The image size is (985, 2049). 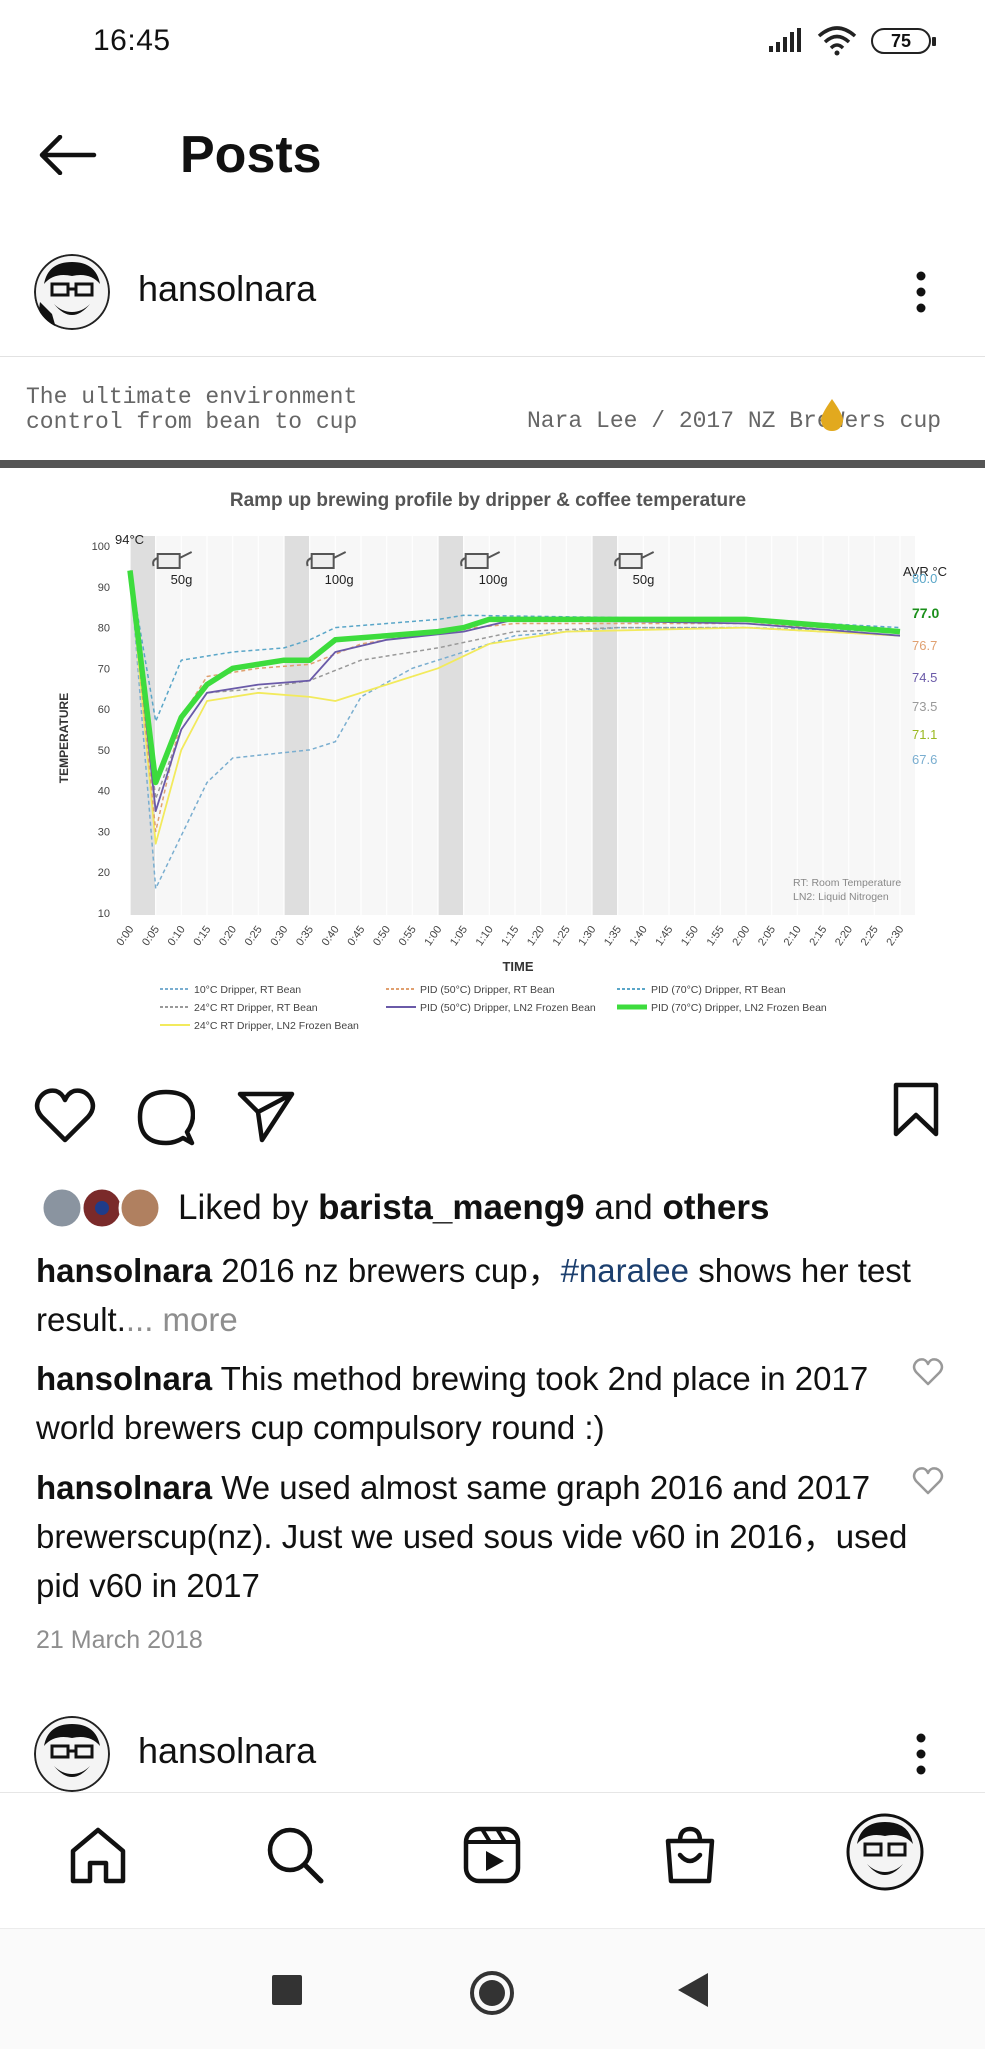 What do you see at coordinates (716, 1207) in the screenshot?
I see `liked-by-others: others` at bounding box center [716, 1207].